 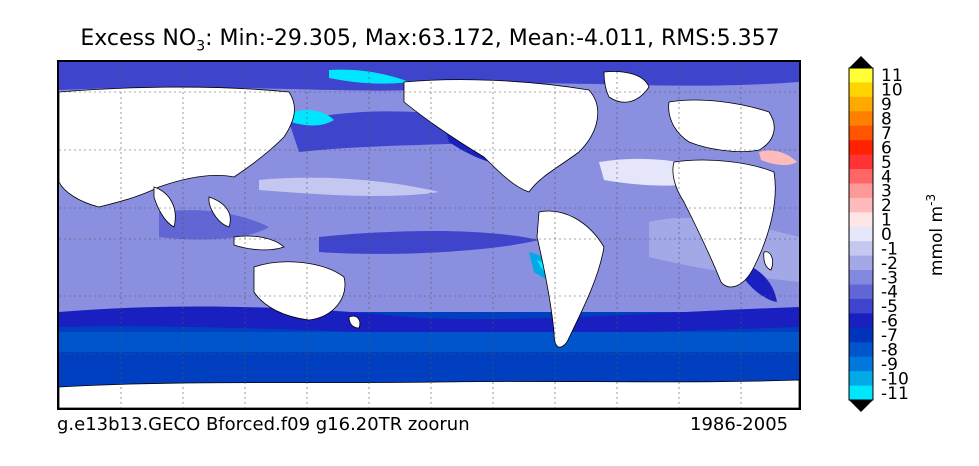 I want to click on svg-text: mmol m-3, so click(x=935, y=235).